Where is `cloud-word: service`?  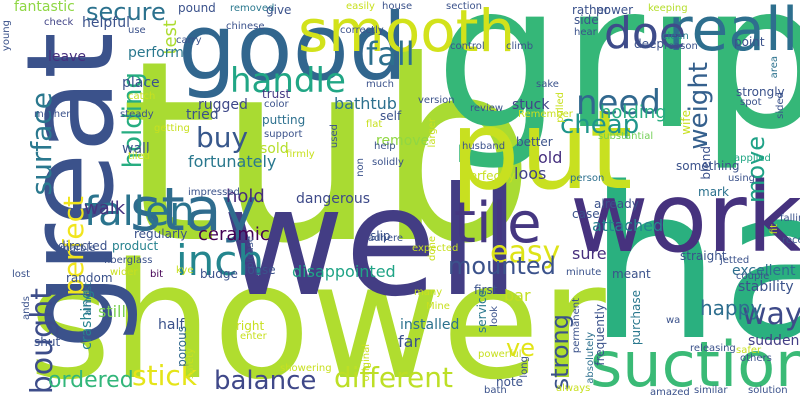 cloud-word: service is located at coordinates (482, 311).